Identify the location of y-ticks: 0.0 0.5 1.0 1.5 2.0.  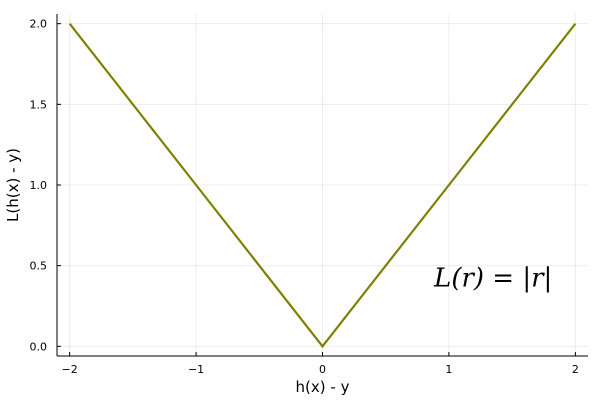
(45, 185).